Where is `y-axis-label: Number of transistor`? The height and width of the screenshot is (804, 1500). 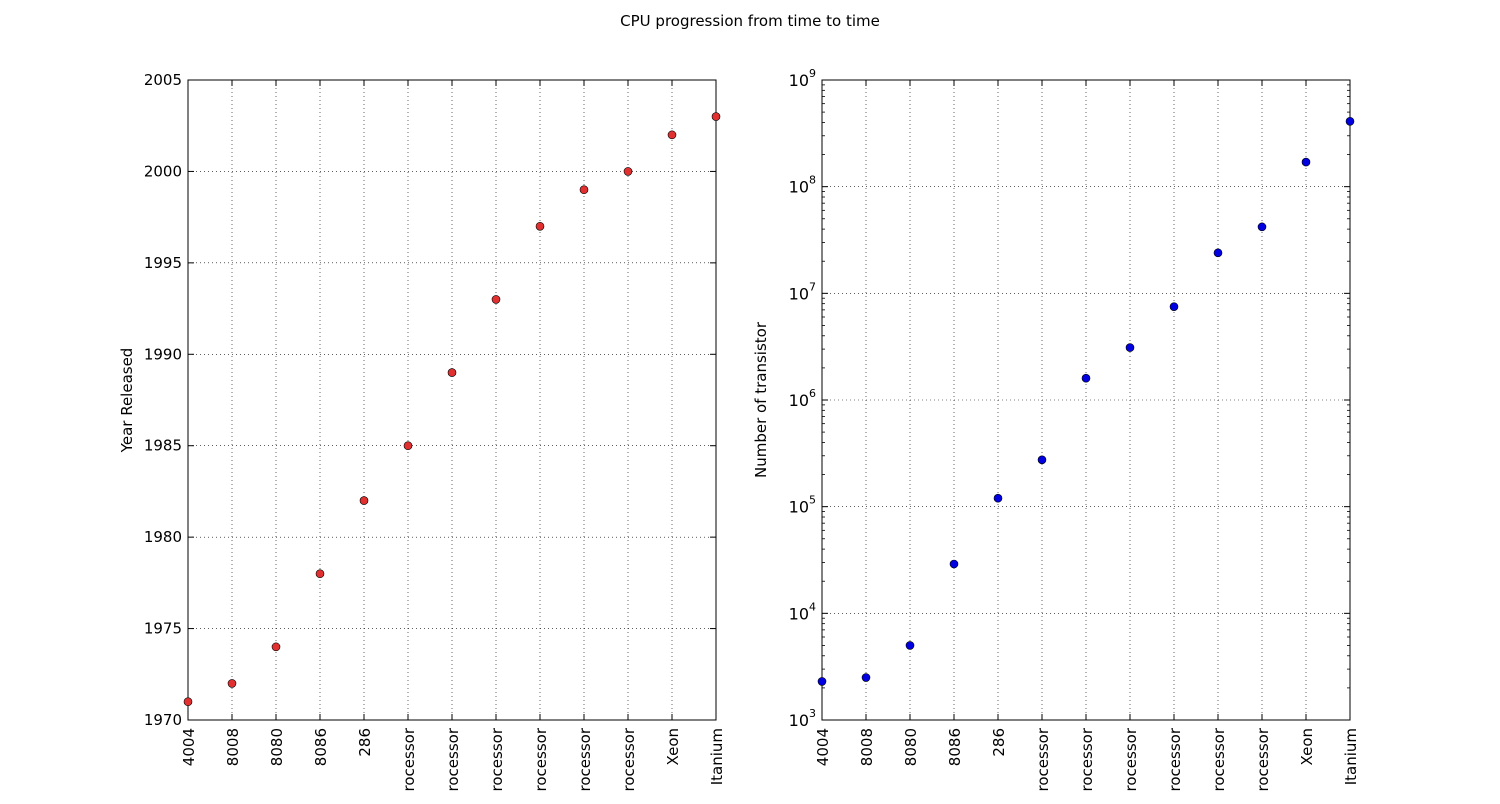
y-axis-label: Number of transistor is located at coordinates (761, 399).